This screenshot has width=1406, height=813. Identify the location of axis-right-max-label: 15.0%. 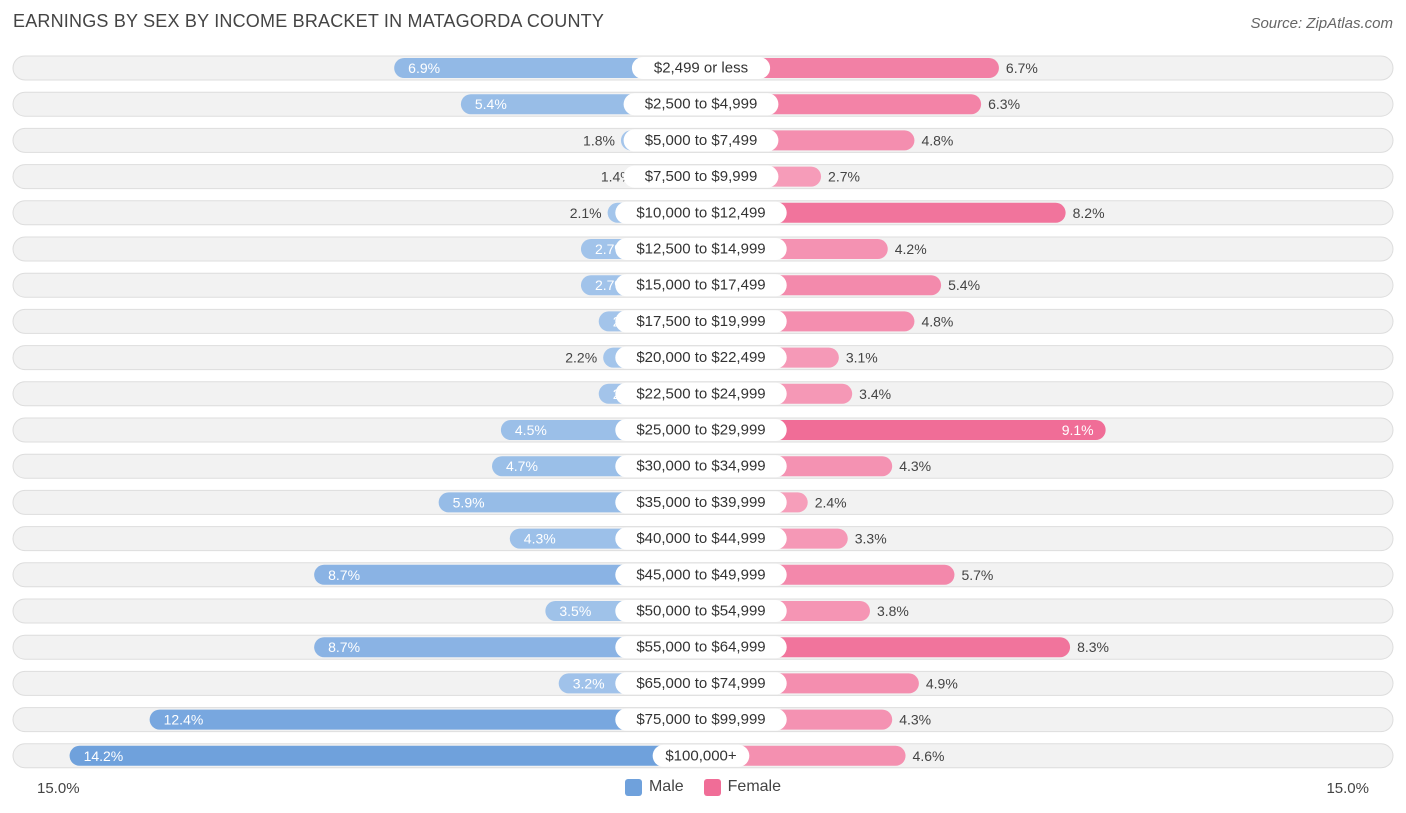
(1347, 788).